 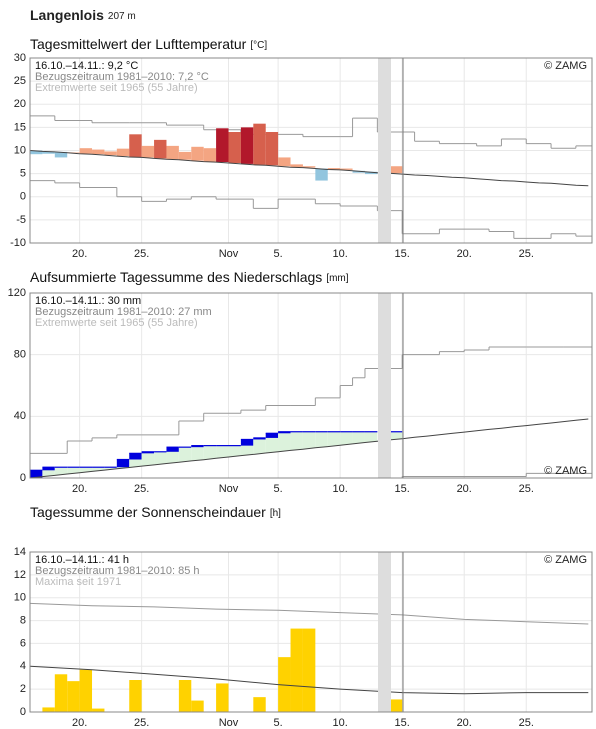 I want to click on chart-title: Tagessumme der Sonnenscheindauer [h], so click(x=155, y=512).